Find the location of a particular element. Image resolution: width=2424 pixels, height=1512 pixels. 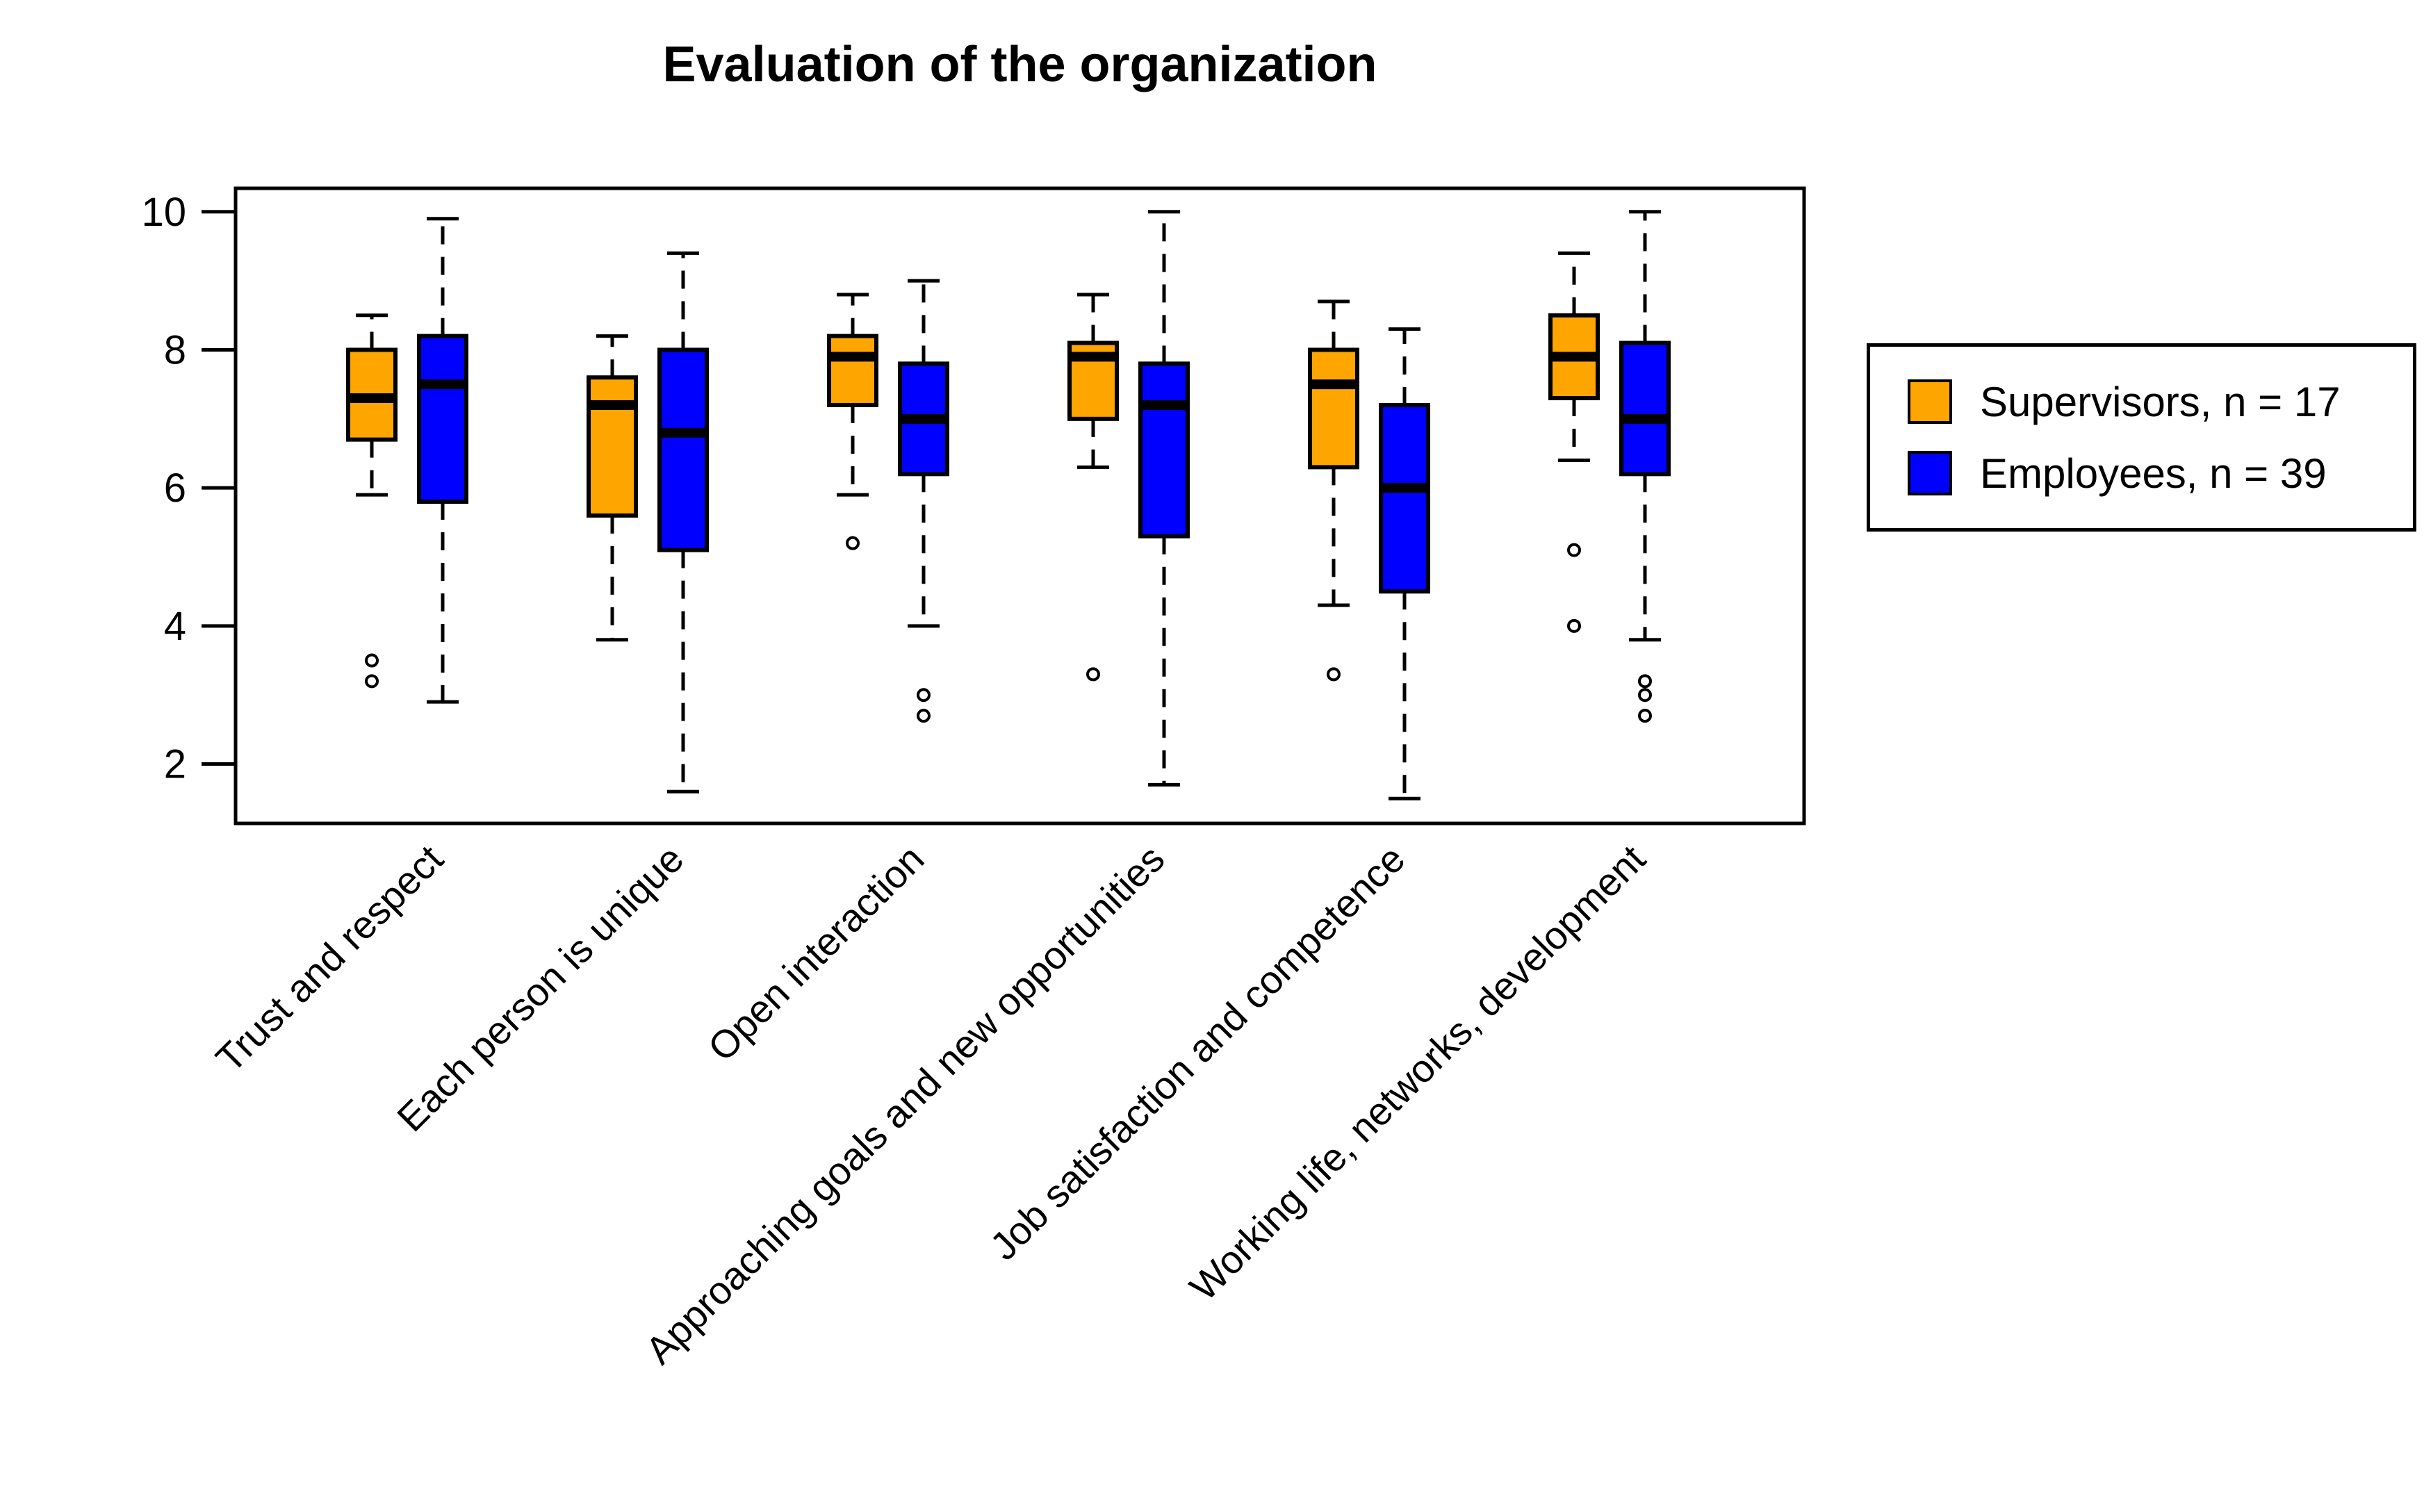

y-tick-label: 8 is located at coordinates (175, 349).